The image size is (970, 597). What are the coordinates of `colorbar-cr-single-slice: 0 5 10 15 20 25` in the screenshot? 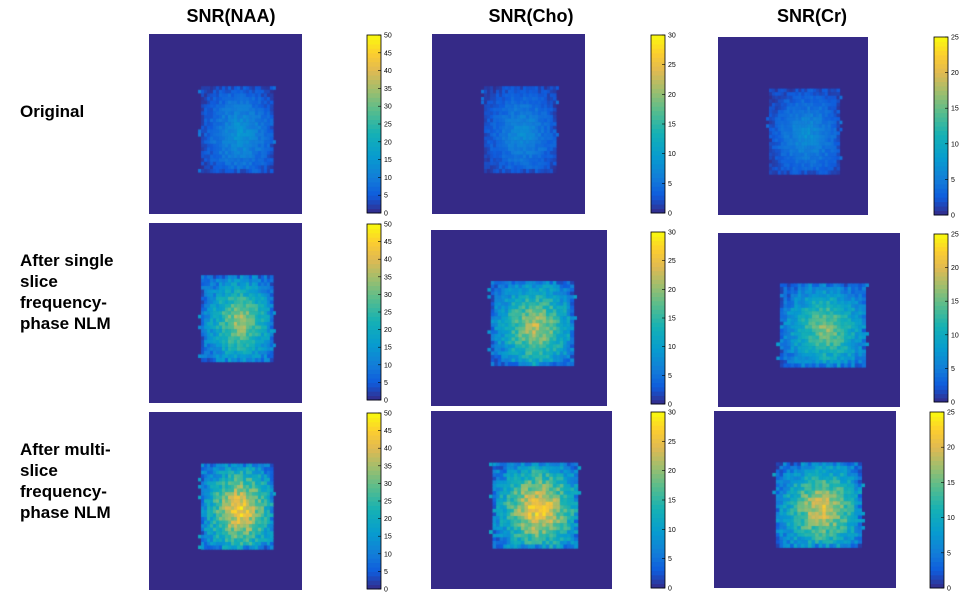 It's located at (946, 319).